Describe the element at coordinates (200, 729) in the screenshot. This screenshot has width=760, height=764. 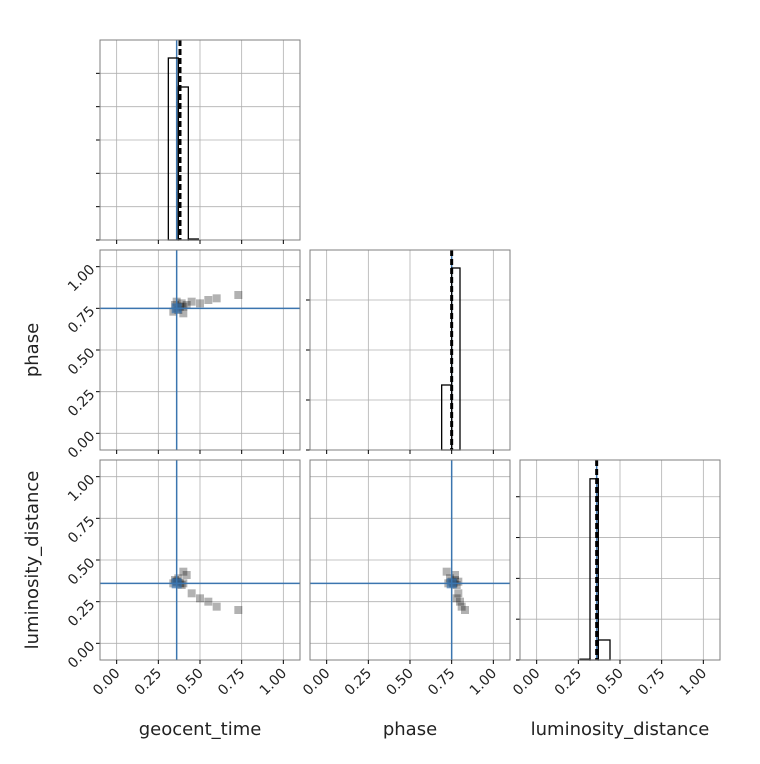
I see `x-axis-label: geocent_time` at that location.